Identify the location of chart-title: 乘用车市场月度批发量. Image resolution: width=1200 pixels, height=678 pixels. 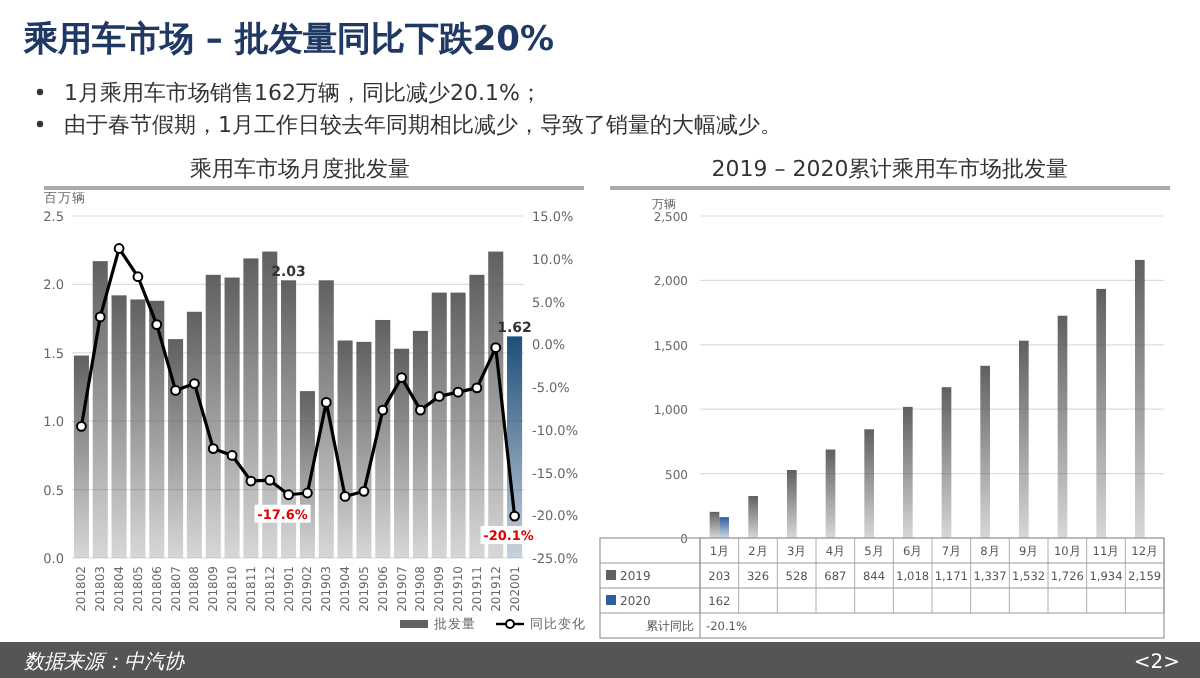
(300, 169).